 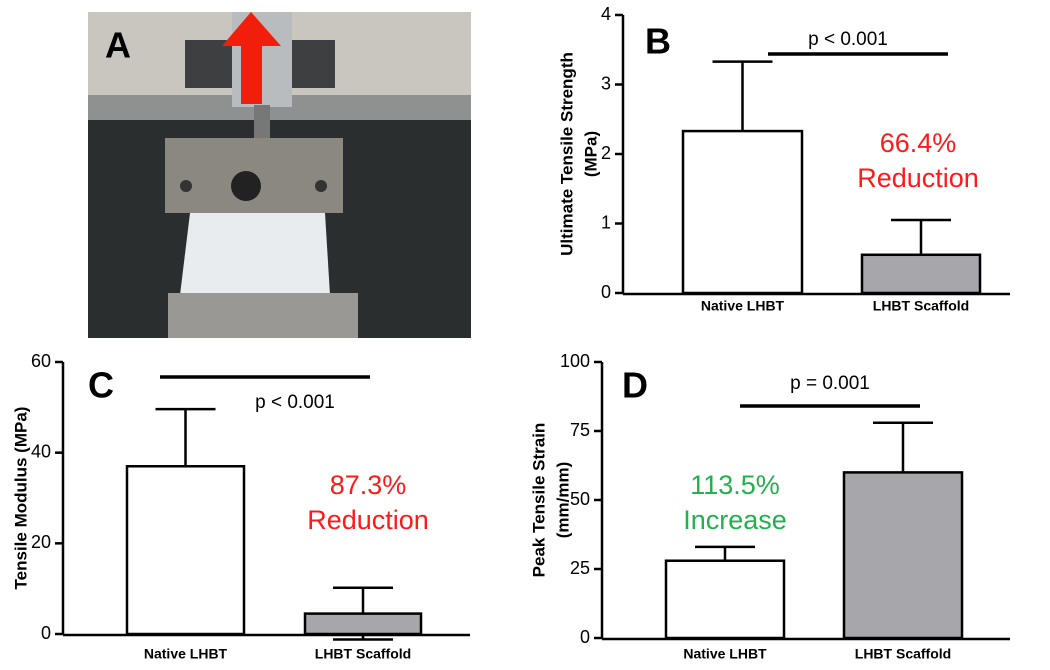 I want to click on y-tick-label: 4, so click(x=606, y=14).